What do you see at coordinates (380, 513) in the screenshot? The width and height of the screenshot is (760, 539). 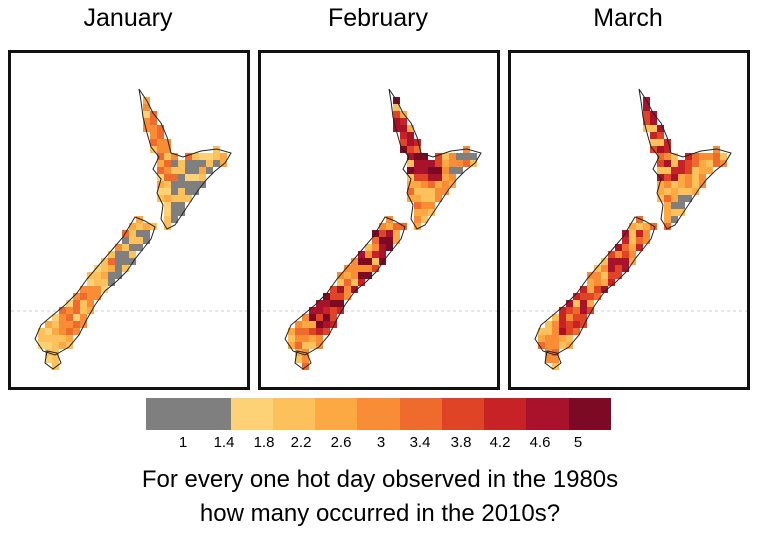 I see `caption-line-2: how many occurred in the 2010s?` at bounding box center [380, 513].